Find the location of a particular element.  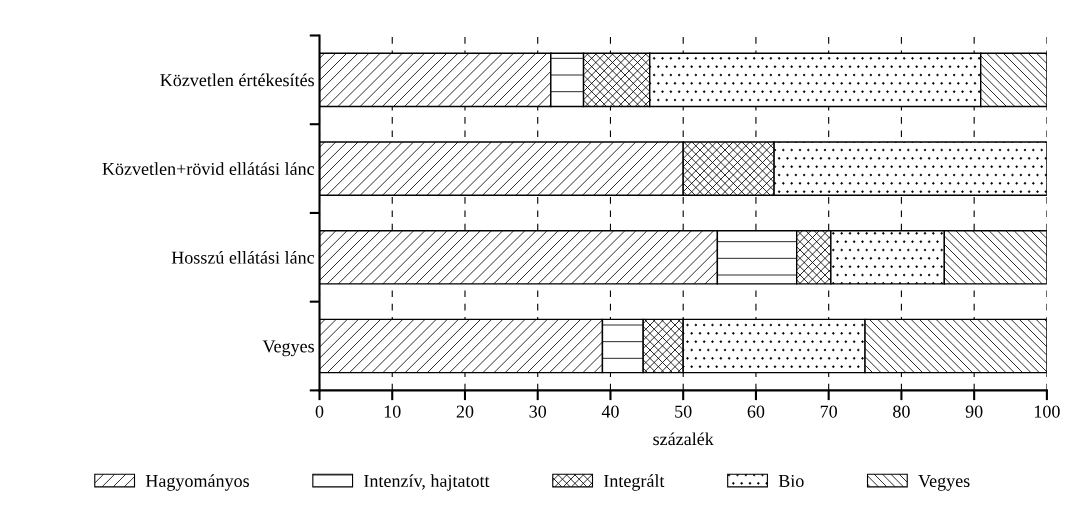

x-tick-label: 70 is located at coordinates (829, 411).